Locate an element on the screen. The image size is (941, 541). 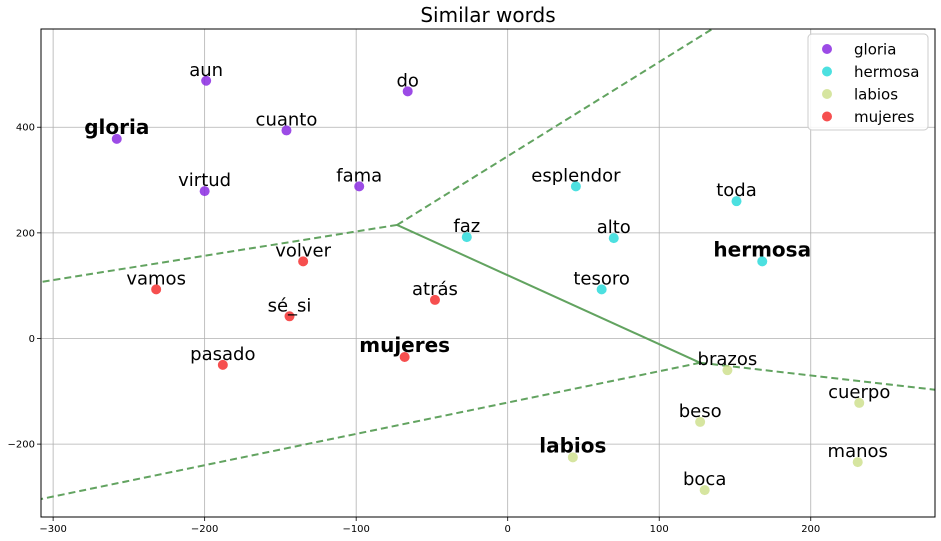
point-fama is located at coordinates (359, 186).